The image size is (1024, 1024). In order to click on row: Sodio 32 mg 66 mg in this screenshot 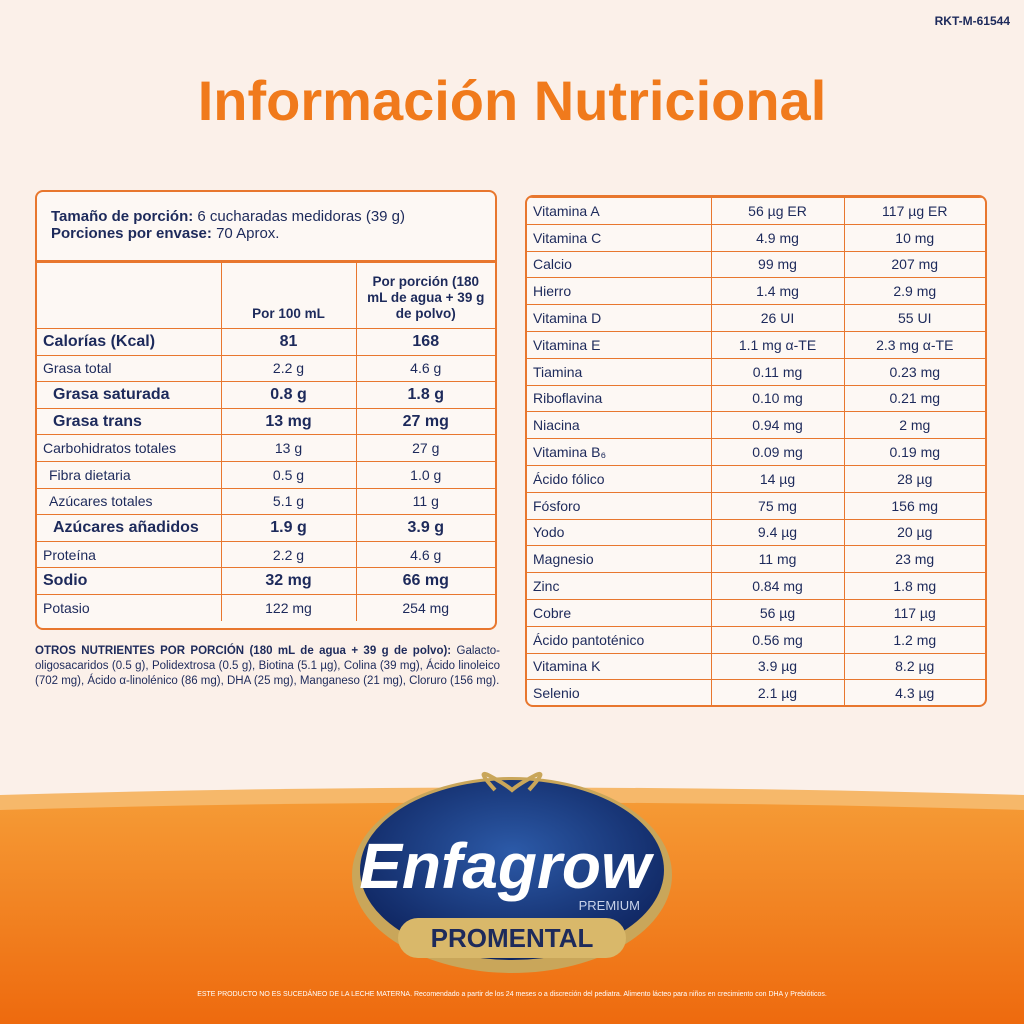, I will do `click(266, 581)`.